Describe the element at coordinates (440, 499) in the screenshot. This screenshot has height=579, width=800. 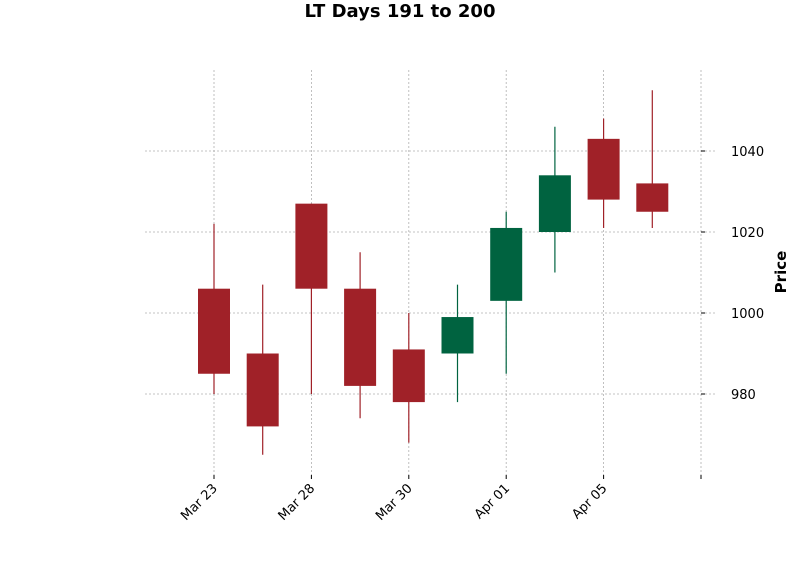
I see `x-axis: Mar 23 Mar 28 Mar 30 Apr 01 Apr 05` at that location.